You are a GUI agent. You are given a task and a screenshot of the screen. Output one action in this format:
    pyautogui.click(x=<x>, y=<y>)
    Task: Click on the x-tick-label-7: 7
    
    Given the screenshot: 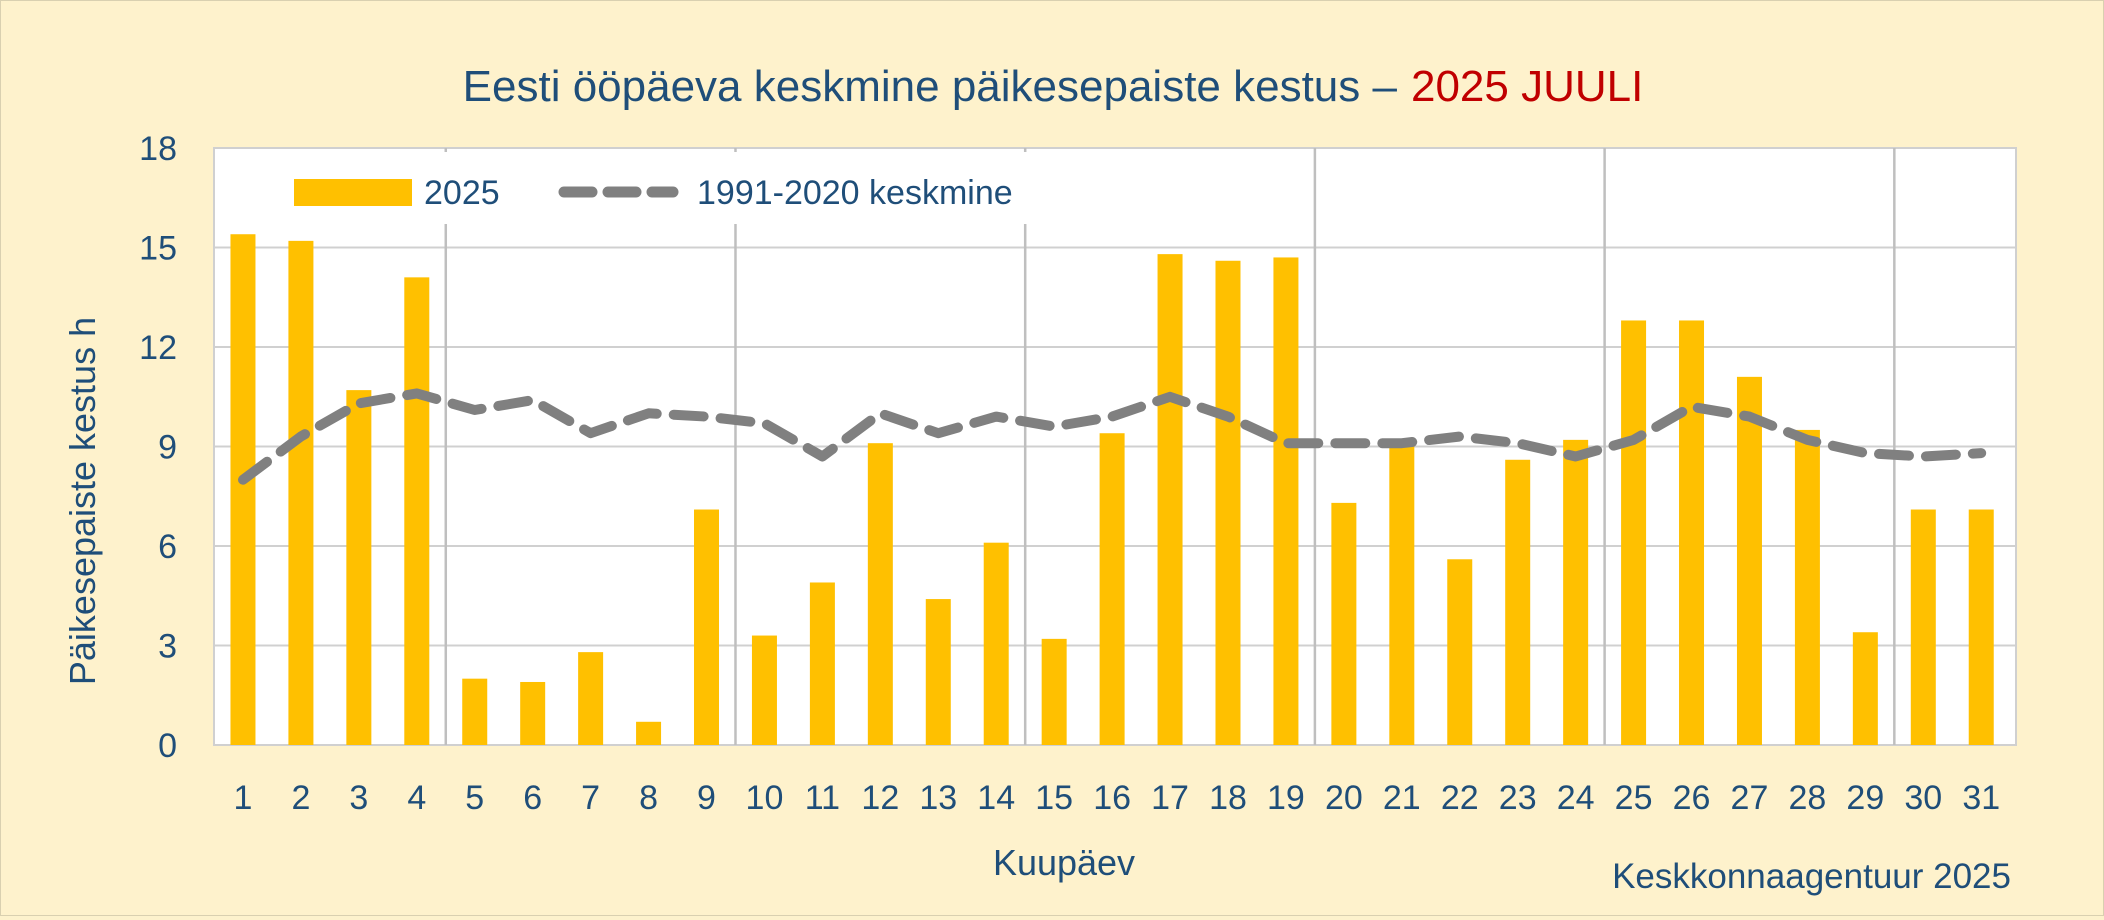 What is the action you would take?
    pyautogui.click(x=590, y=798)
    